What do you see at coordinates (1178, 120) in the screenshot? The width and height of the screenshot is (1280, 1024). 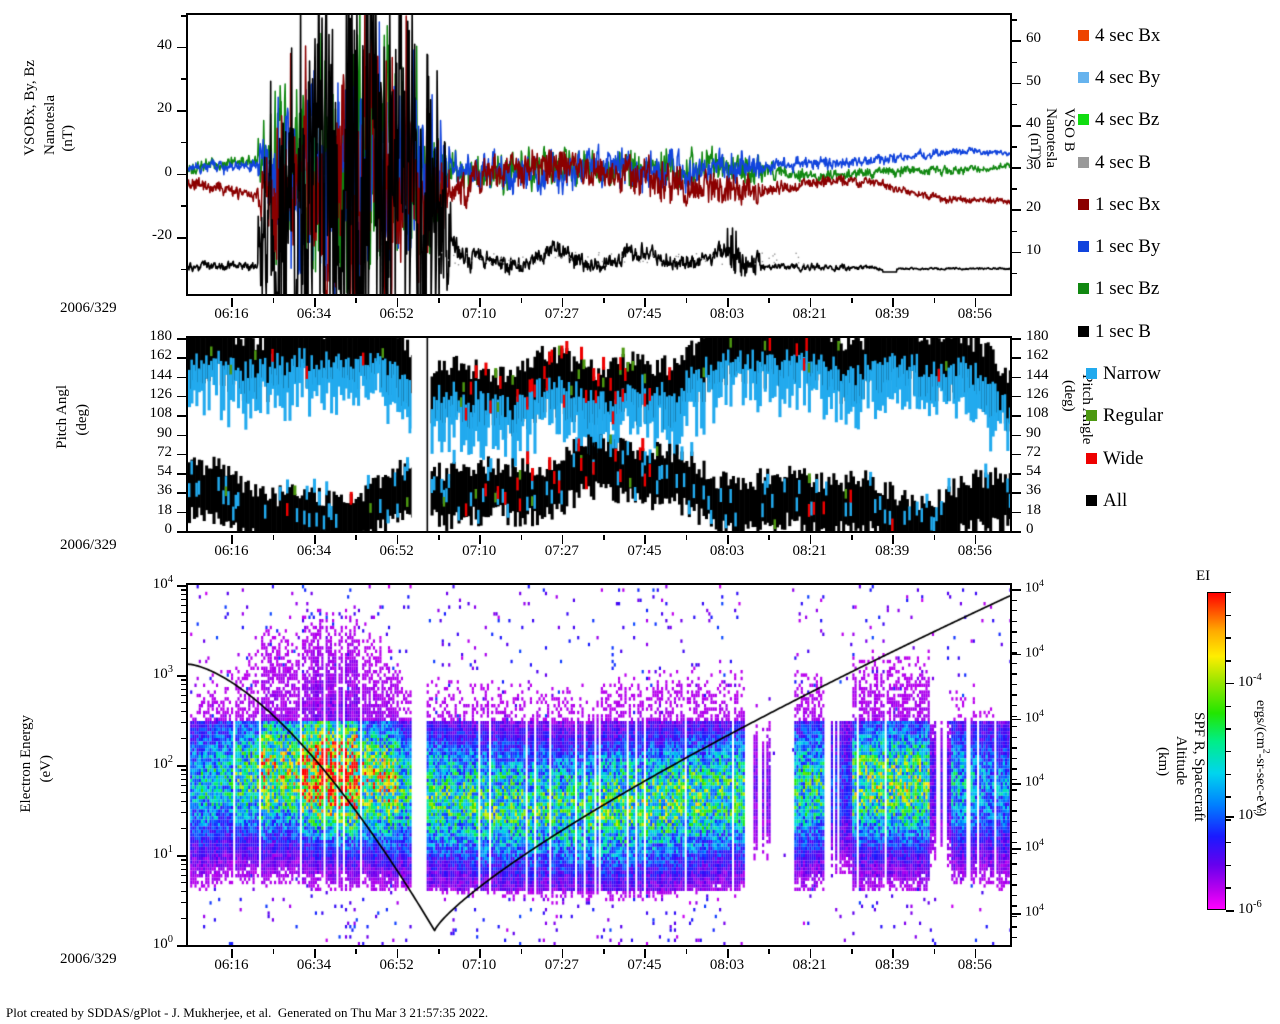 I see `legend-item-4-sec-bz: 4 sec Bz` at bounding box center [1178, 120].